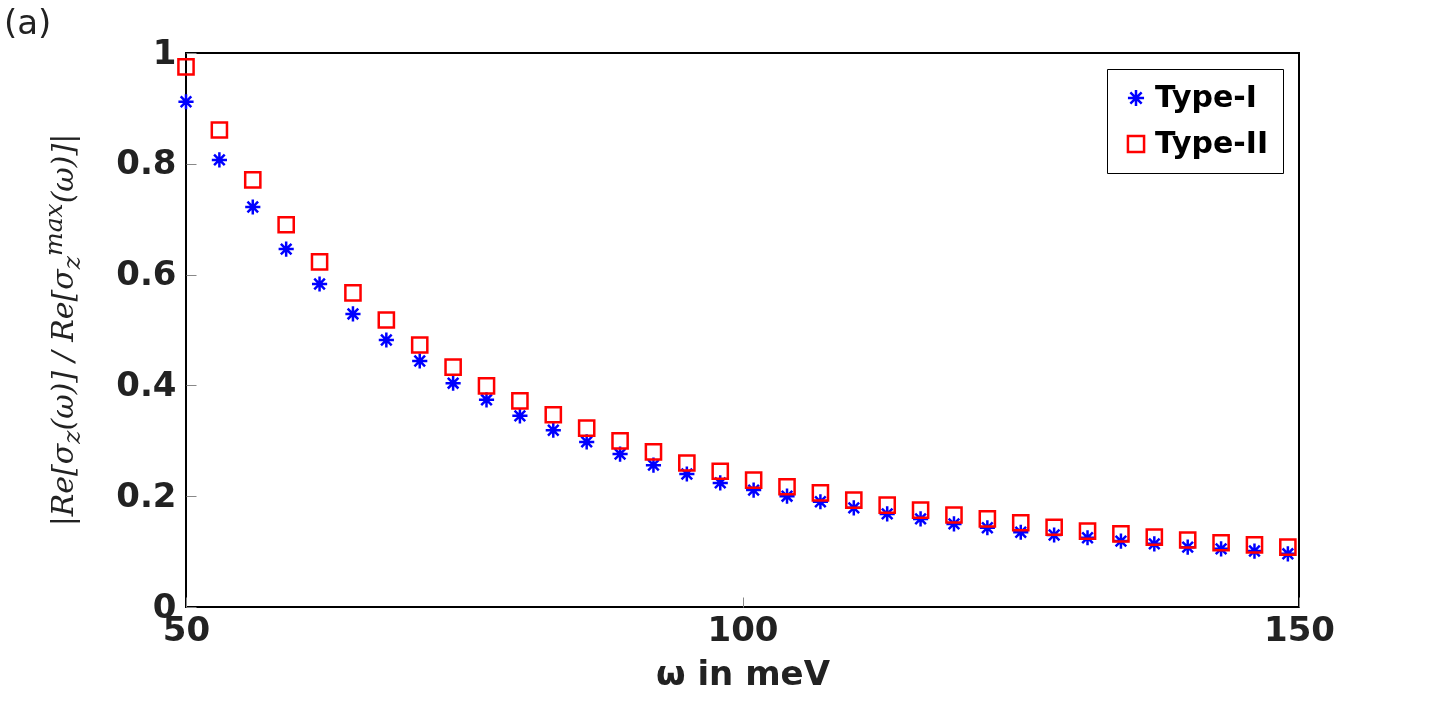 Image resolution: width=1436 pixels, height=724 pixels. I want to click on y-tick-label: 0.2, so click(146, 494).